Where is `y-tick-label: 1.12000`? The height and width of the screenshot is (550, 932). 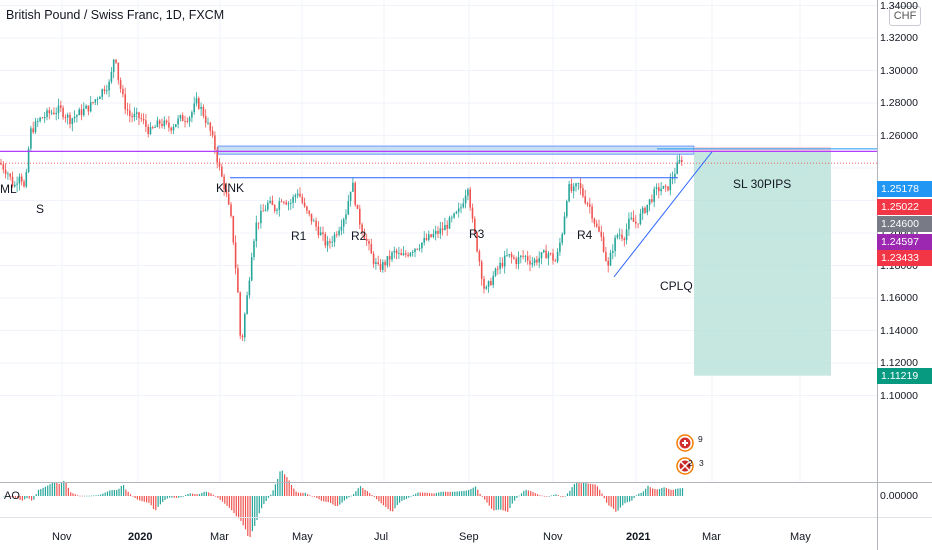 y-tick-label: 1.12000 is located at coordinates (899, 363).